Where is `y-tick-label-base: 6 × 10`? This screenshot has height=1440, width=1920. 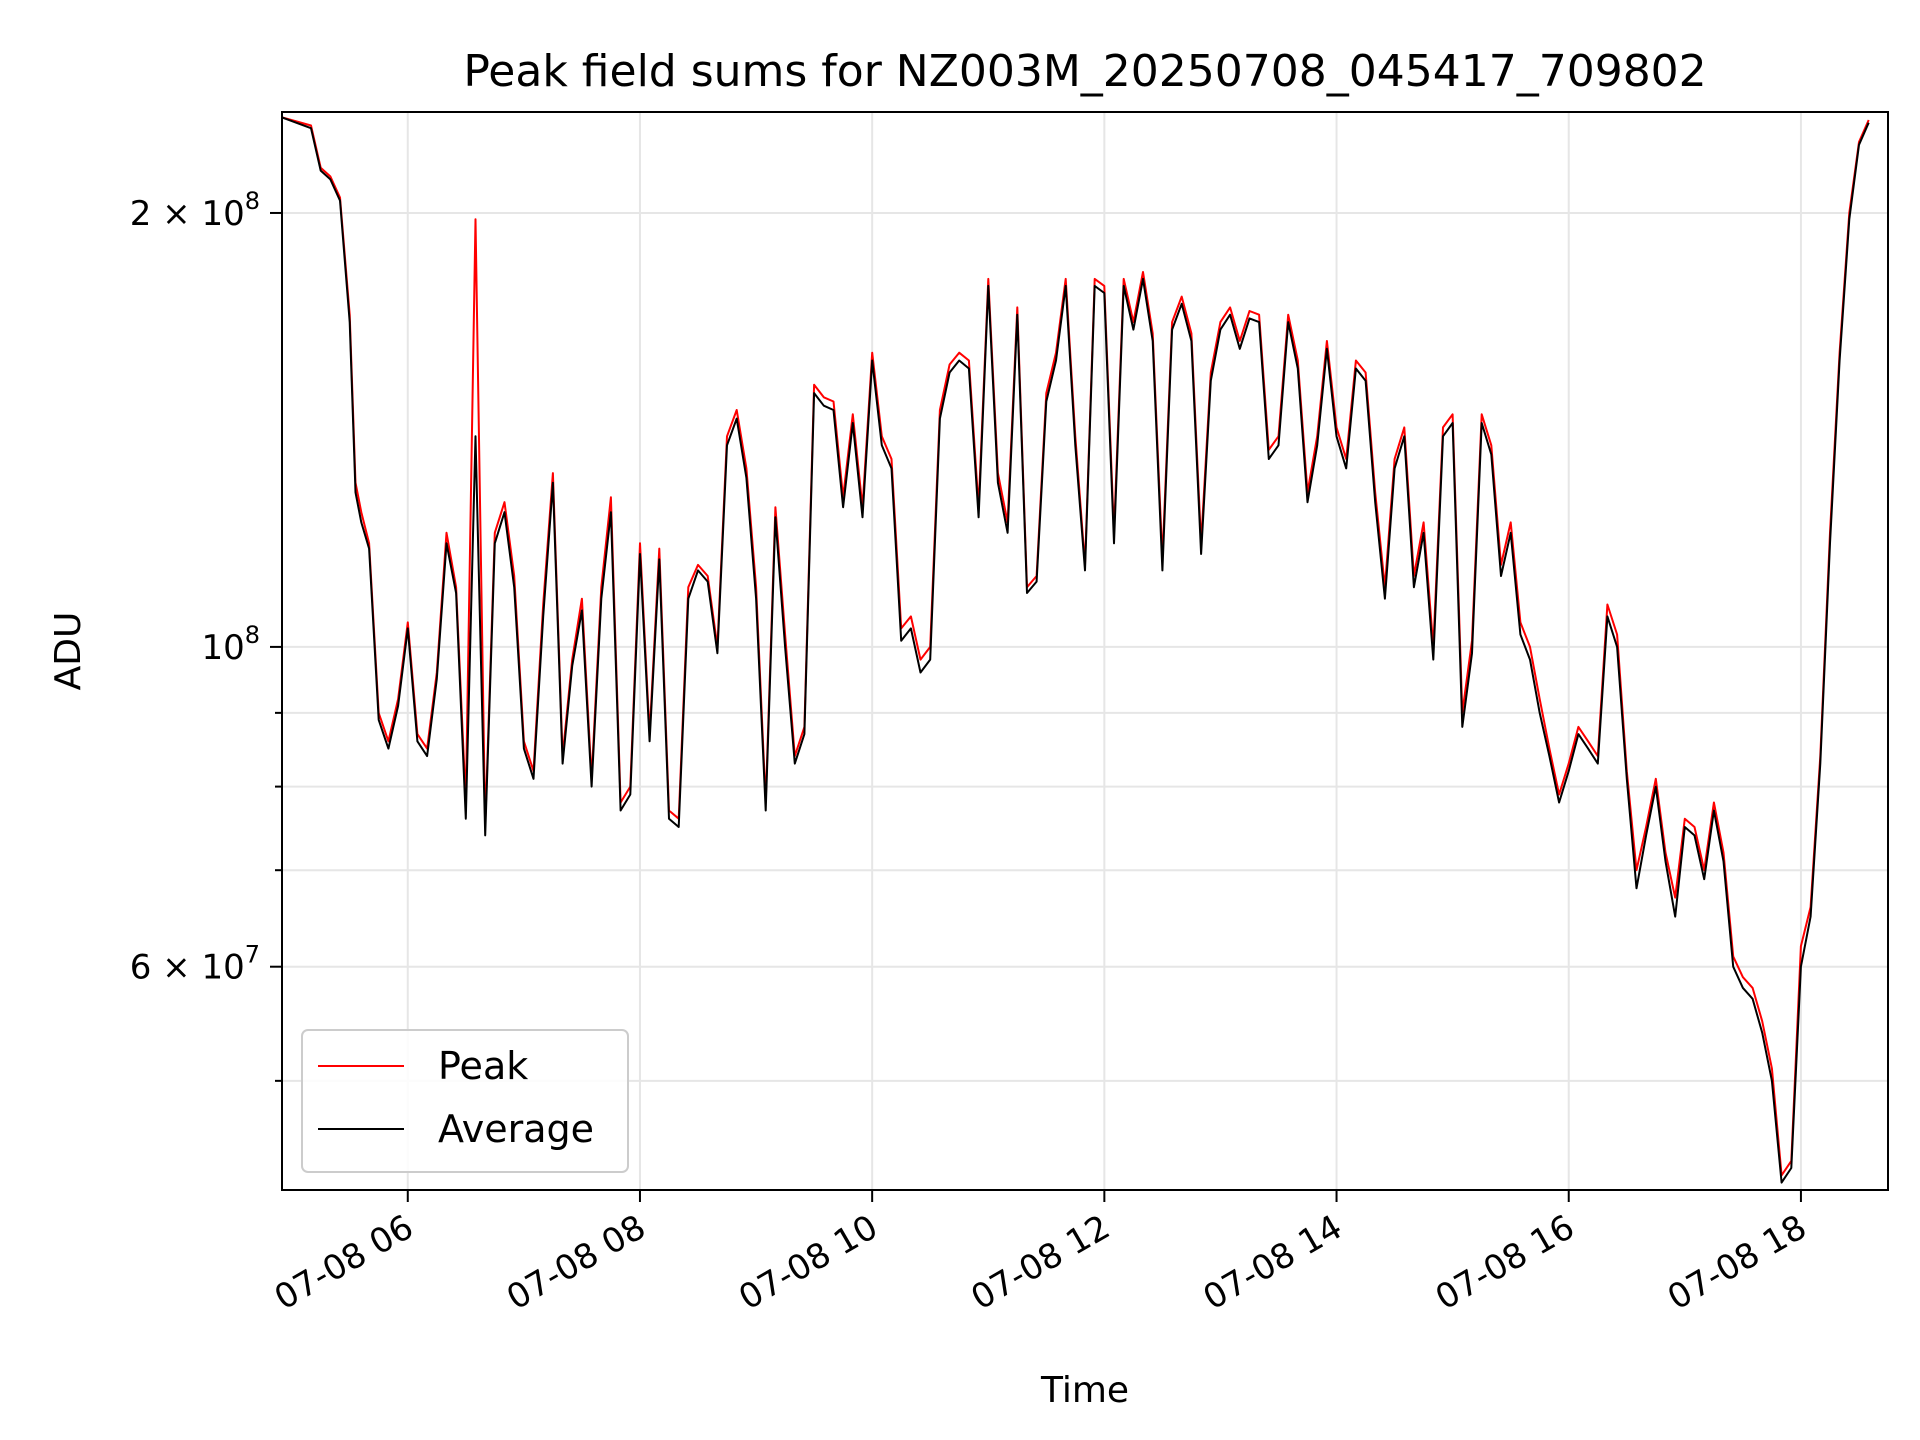
y-tick-label-base: 6 × 10 is located at coordinates (187, 968).